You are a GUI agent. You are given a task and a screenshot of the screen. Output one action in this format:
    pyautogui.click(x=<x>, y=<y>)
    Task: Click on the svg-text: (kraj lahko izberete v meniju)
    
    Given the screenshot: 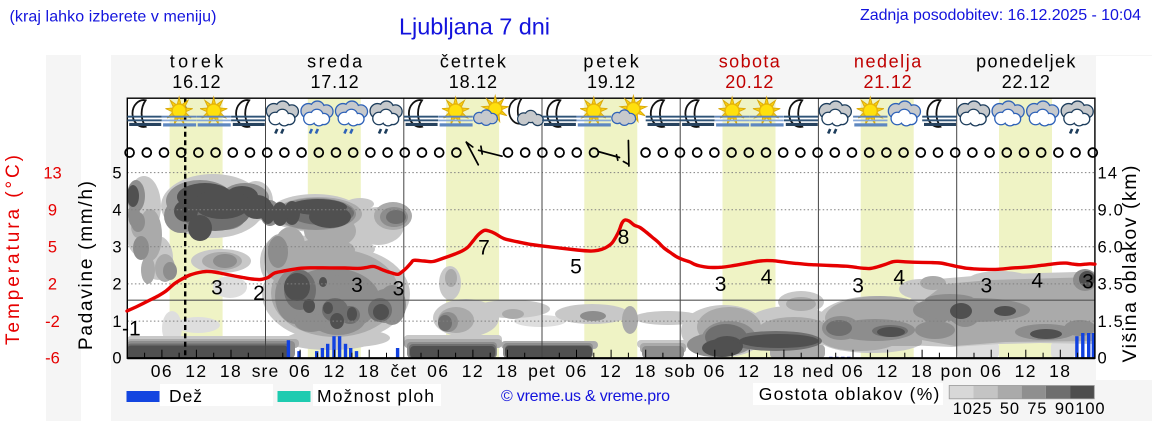 What is the action you would take?
    pyautogui.click(x=113, y=17)
    